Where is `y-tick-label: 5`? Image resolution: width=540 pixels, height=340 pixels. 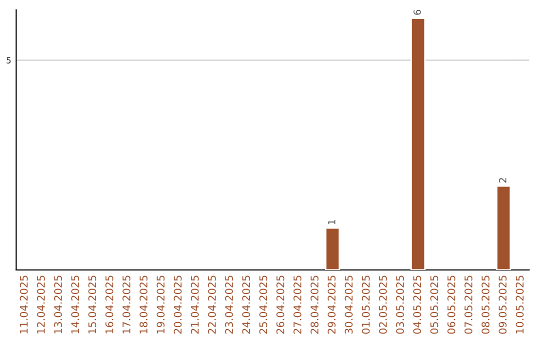 y-tick-label: 5 is located at coordinates (8, 60).